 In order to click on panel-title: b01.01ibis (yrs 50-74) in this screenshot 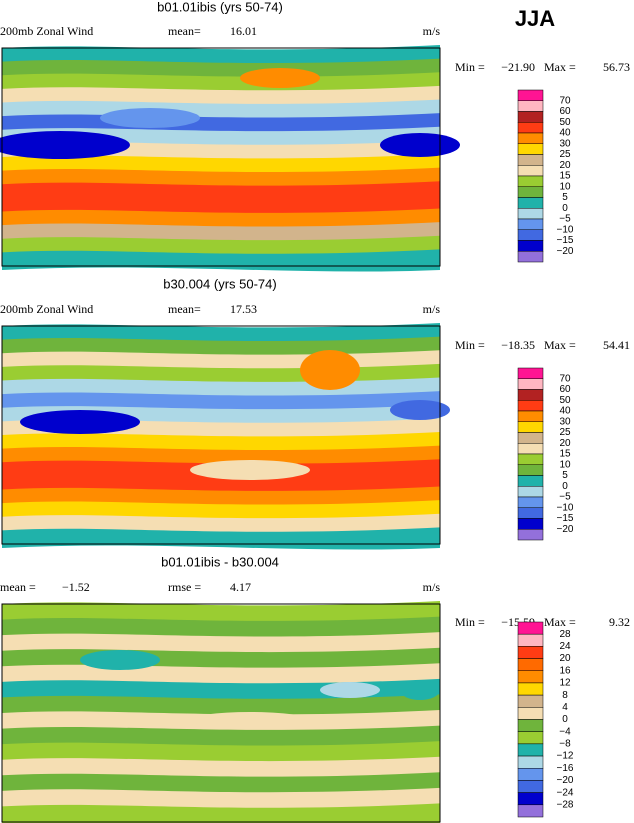, I will do `click(220, 7)`.